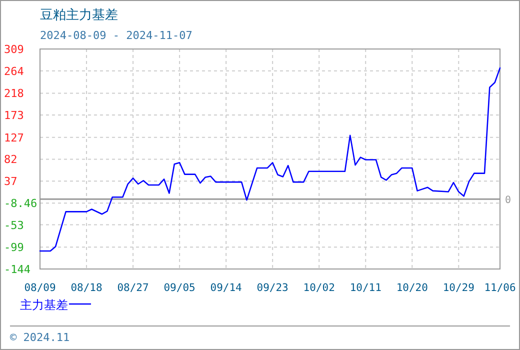 The image size is (520, 350). What do you see at coordinates (14, 93) in the screenshot?
I see `y-tick-label: 218` at bounding box center [14, 93].